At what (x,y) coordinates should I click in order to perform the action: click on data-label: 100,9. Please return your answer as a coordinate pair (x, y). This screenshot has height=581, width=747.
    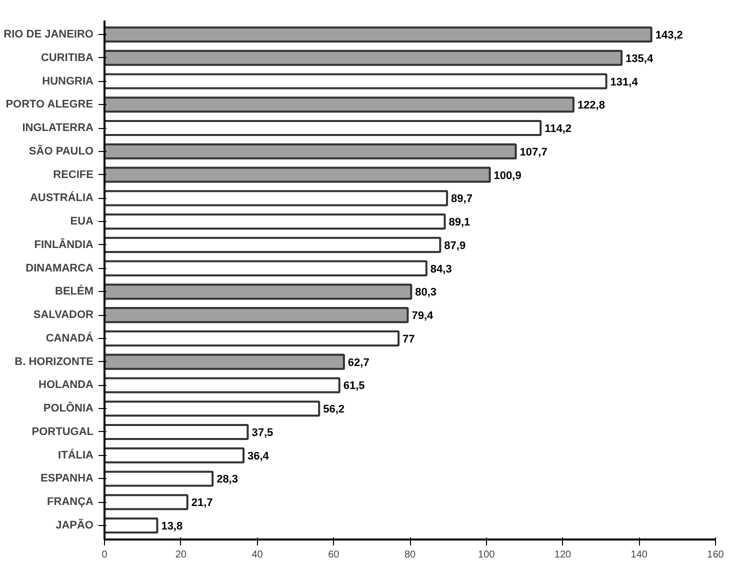
    Looking at the image, I should click on (508, 176).